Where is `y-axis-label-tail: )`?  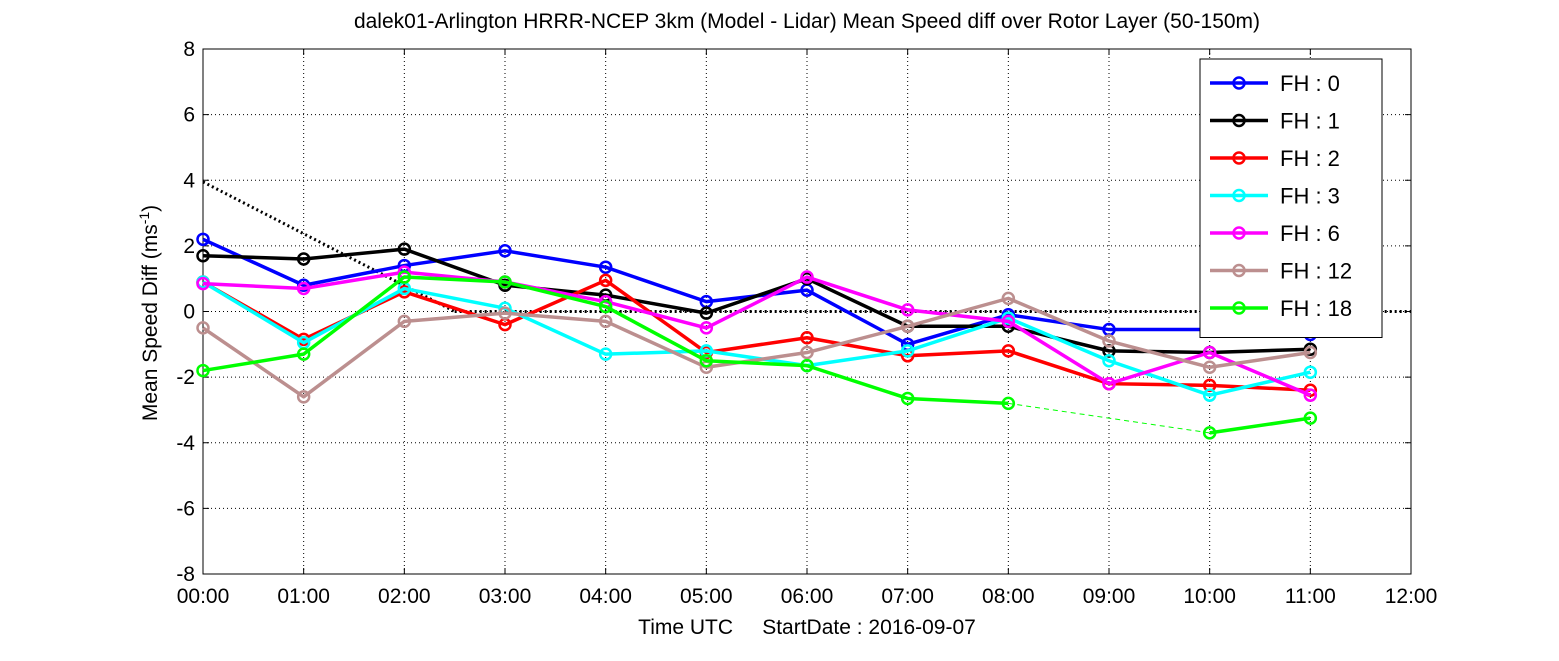 y-axis-label-tail: ) is located at coordinates (150, 208).